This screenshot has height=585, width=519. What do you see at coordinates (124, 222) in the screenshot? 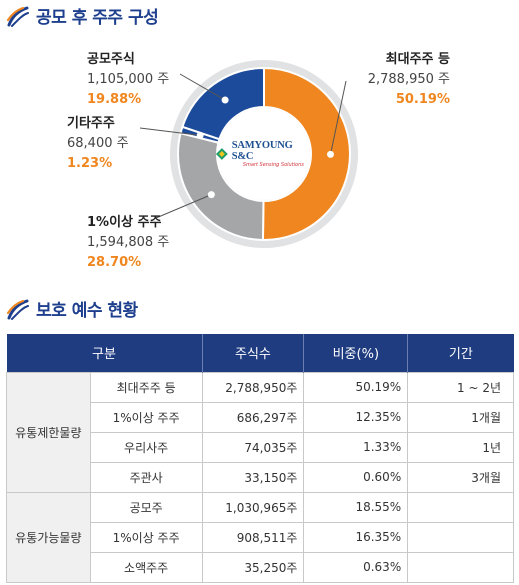
I see `label-name: 1%이상 주주` at bounding box center [124, 222].